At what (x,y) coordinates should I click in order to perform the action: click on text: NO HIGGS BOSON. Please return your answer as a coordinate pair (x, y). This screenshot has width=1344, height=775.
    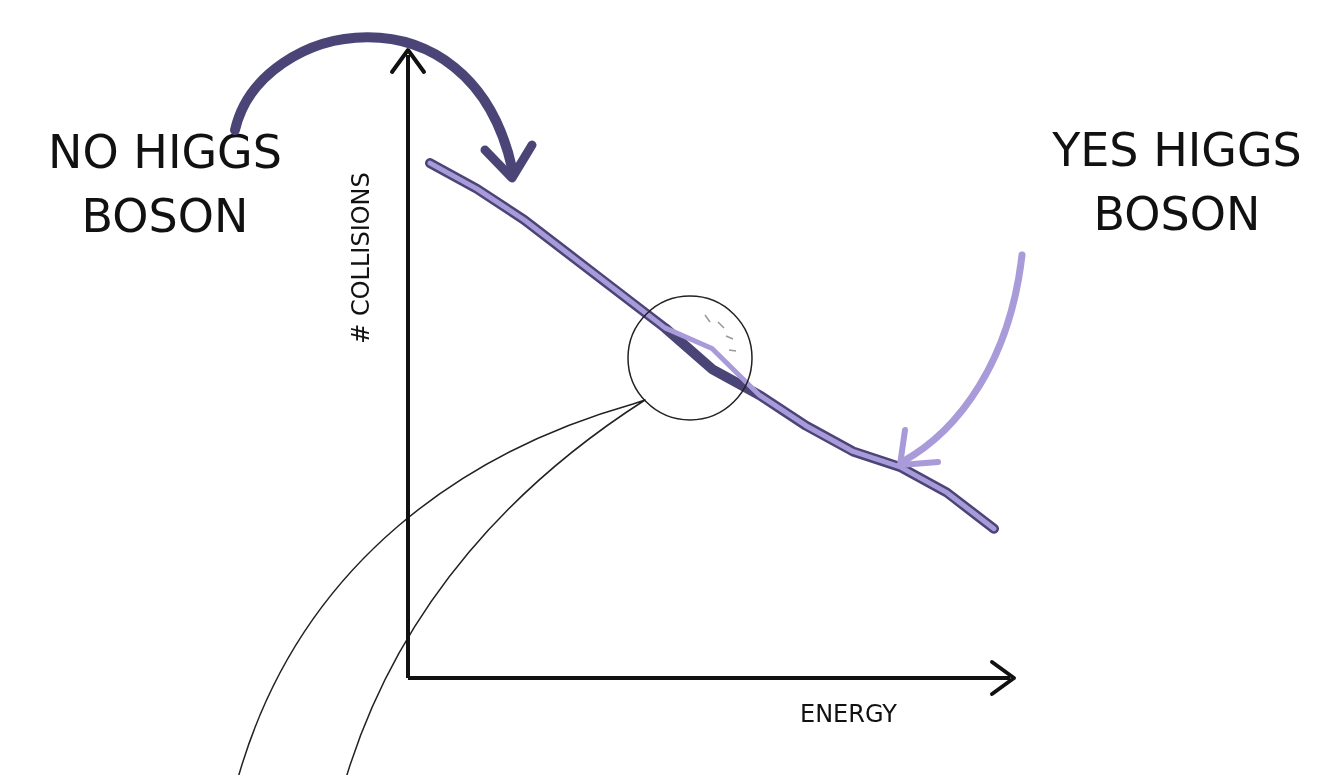
    Looking at the image, I should click on (165, 184).